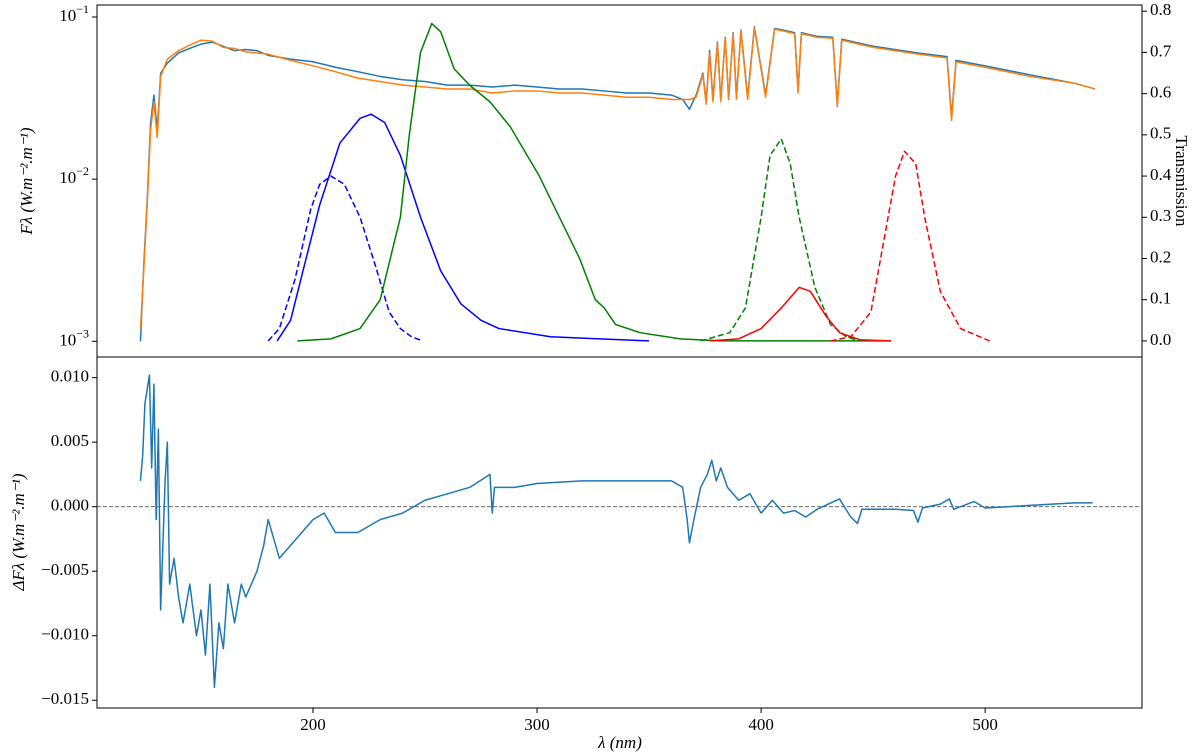 This screenshot has width=1200, height=756. What do you see at coordinates (65, 569) in the screenshot?
I see `y-tick-label: −0.005` at bounding box center [65, 569].